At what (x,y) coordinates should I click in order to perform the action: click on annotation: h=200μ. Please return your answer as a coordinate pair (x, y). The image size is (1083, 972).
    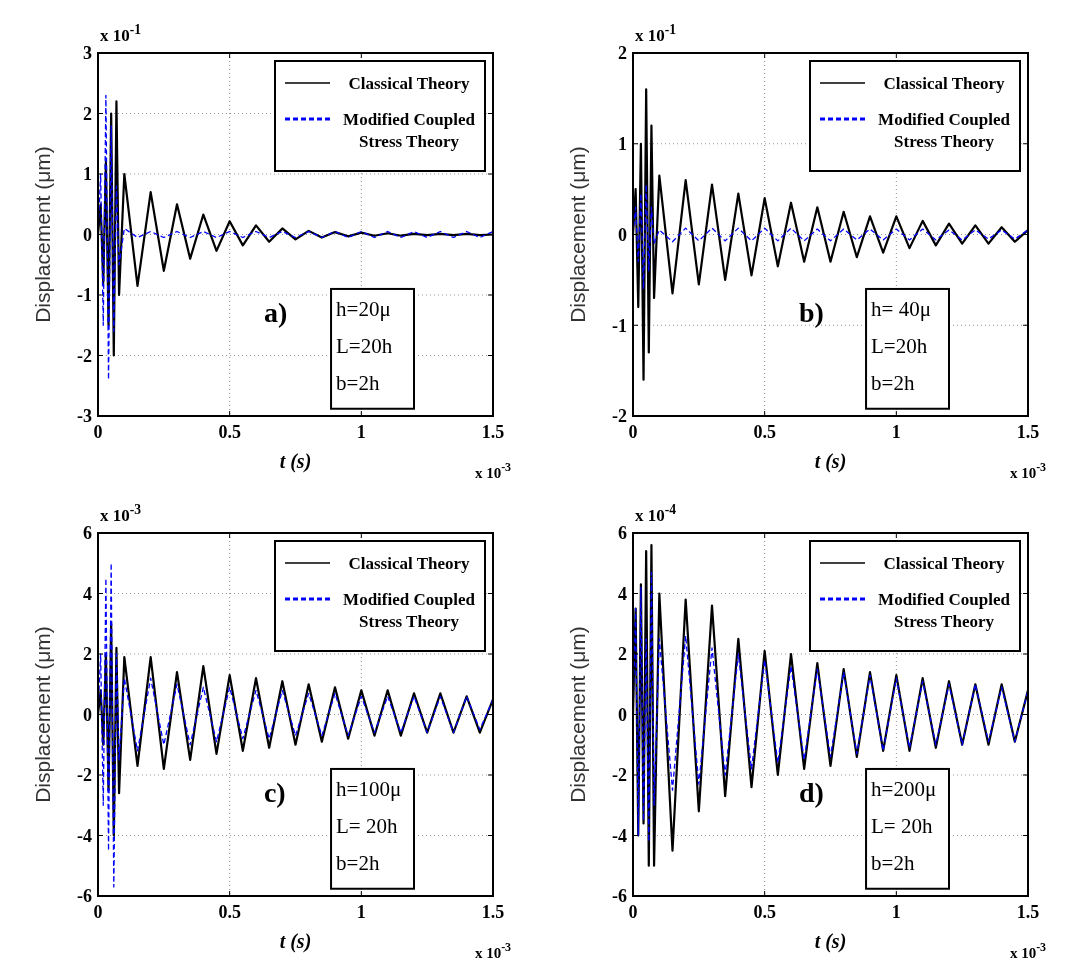
    Looking at the image, I should click on (904, 788).